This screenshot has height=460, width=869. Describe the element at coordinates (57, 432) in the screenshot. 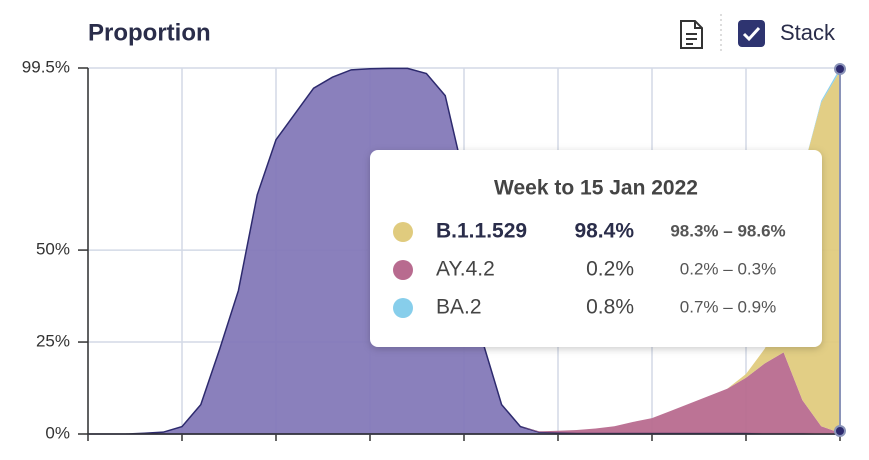

I see `y-tick-label: 0%` at that location.